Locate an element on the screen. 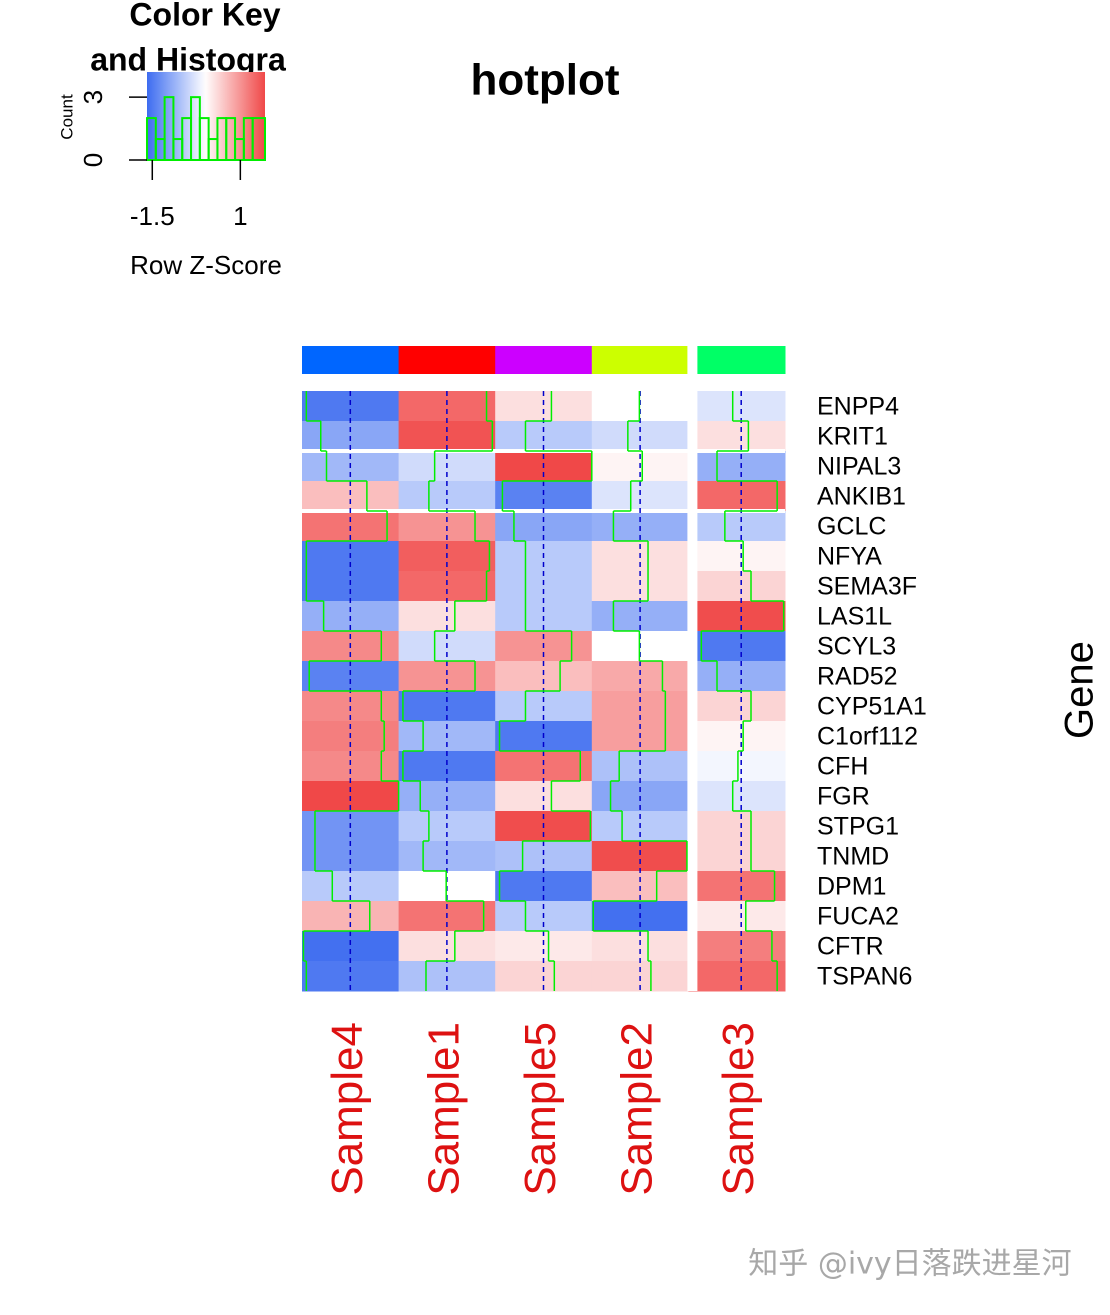 This screenshot has width=1110, height=1315. row-label: TNMD is located at coordinates (853, 857).